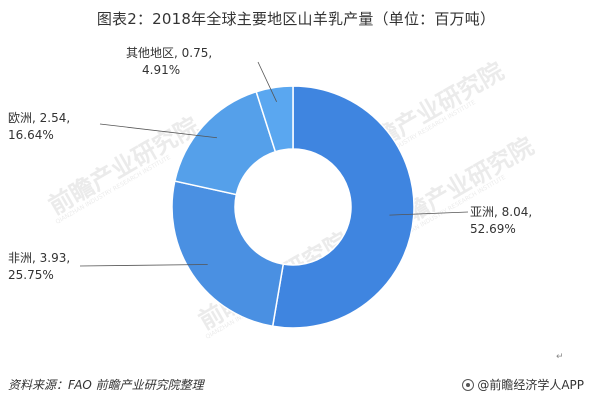 This screenshot has height=404, width=592. I want to click on source-note: 资料来源：FAO 前瞻产业研究院整理, so click(106, 385).